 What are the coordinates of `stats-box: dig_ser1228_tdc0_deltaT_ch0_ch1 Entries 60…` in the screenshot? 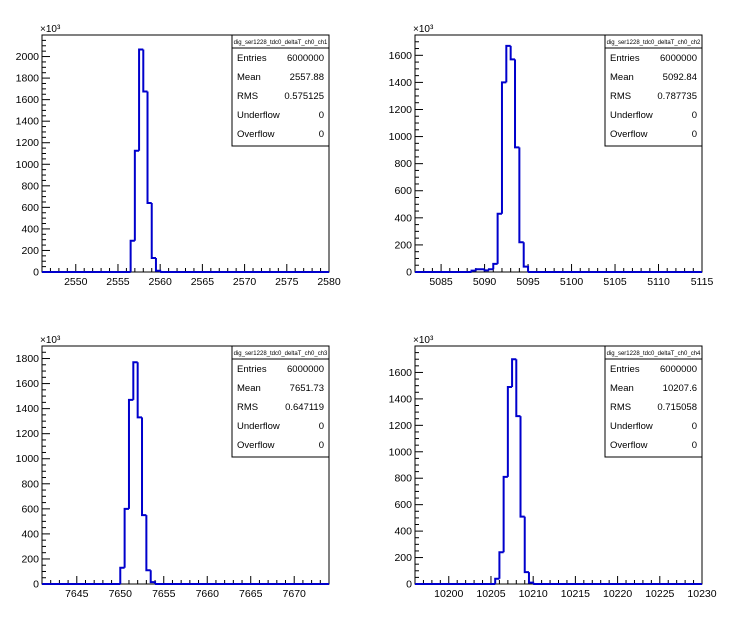 It's located at (280, 90).